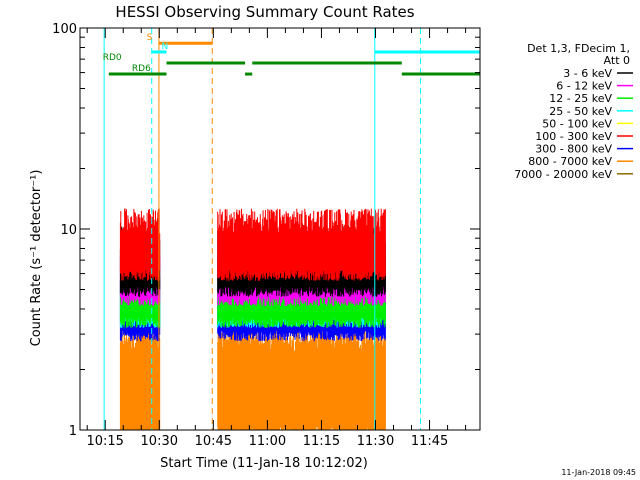 This screenshot has height=480, width=640. What do you see at coordinates (159, 441) in the screenshot?
I see `x-tick-label: 10:30` at bounding box center [159, 441].